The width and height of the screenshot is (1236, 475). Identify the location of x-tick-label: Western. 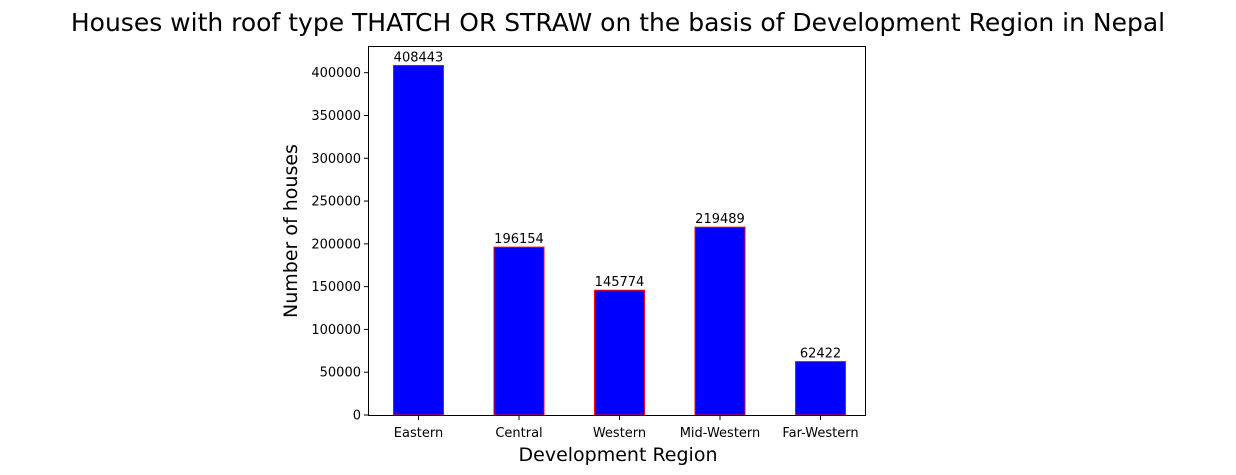
(619, 433).